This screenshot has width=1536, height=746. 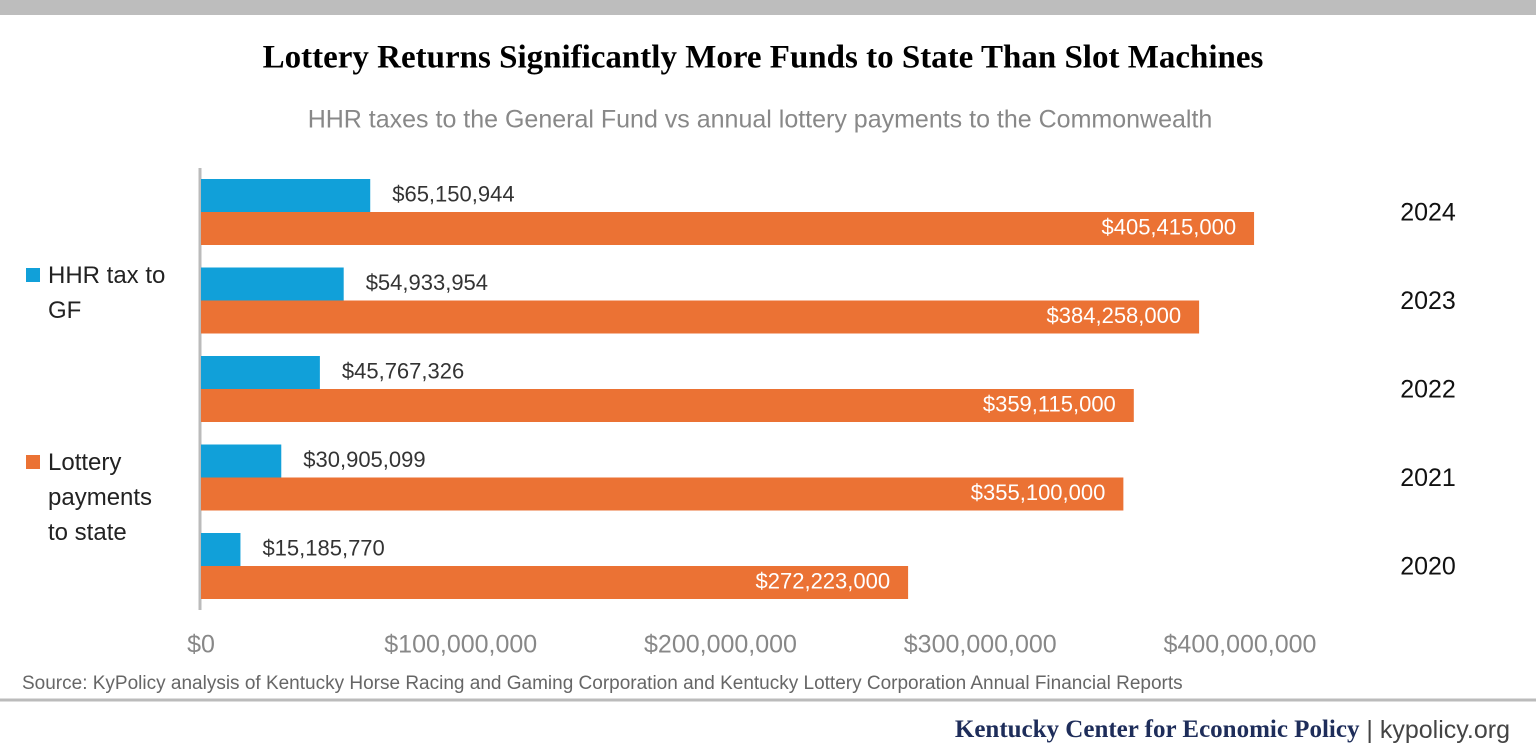 I want to click on value-label: $15,185,770, so click(x=323, y=547).